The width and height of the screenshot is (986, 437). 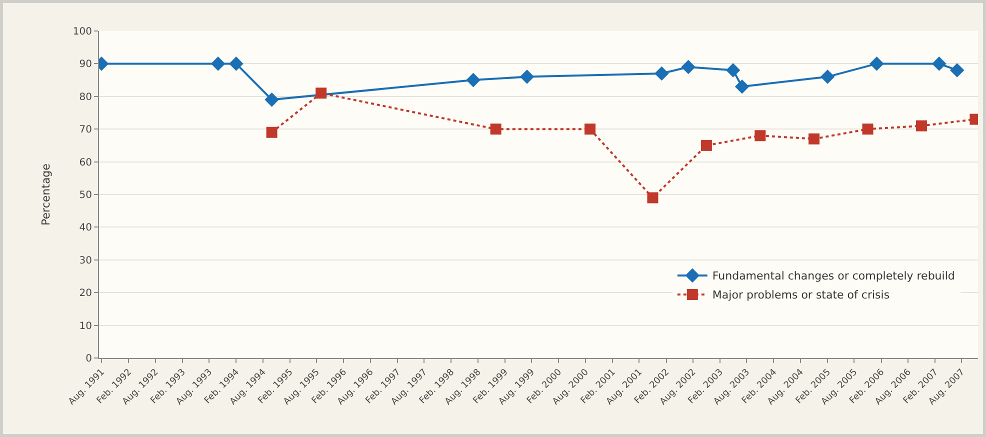 What do you see at coordinates (89, 359) in the screenshot?
I see `y-tick-label: 0` at bounding box center [89, 359].